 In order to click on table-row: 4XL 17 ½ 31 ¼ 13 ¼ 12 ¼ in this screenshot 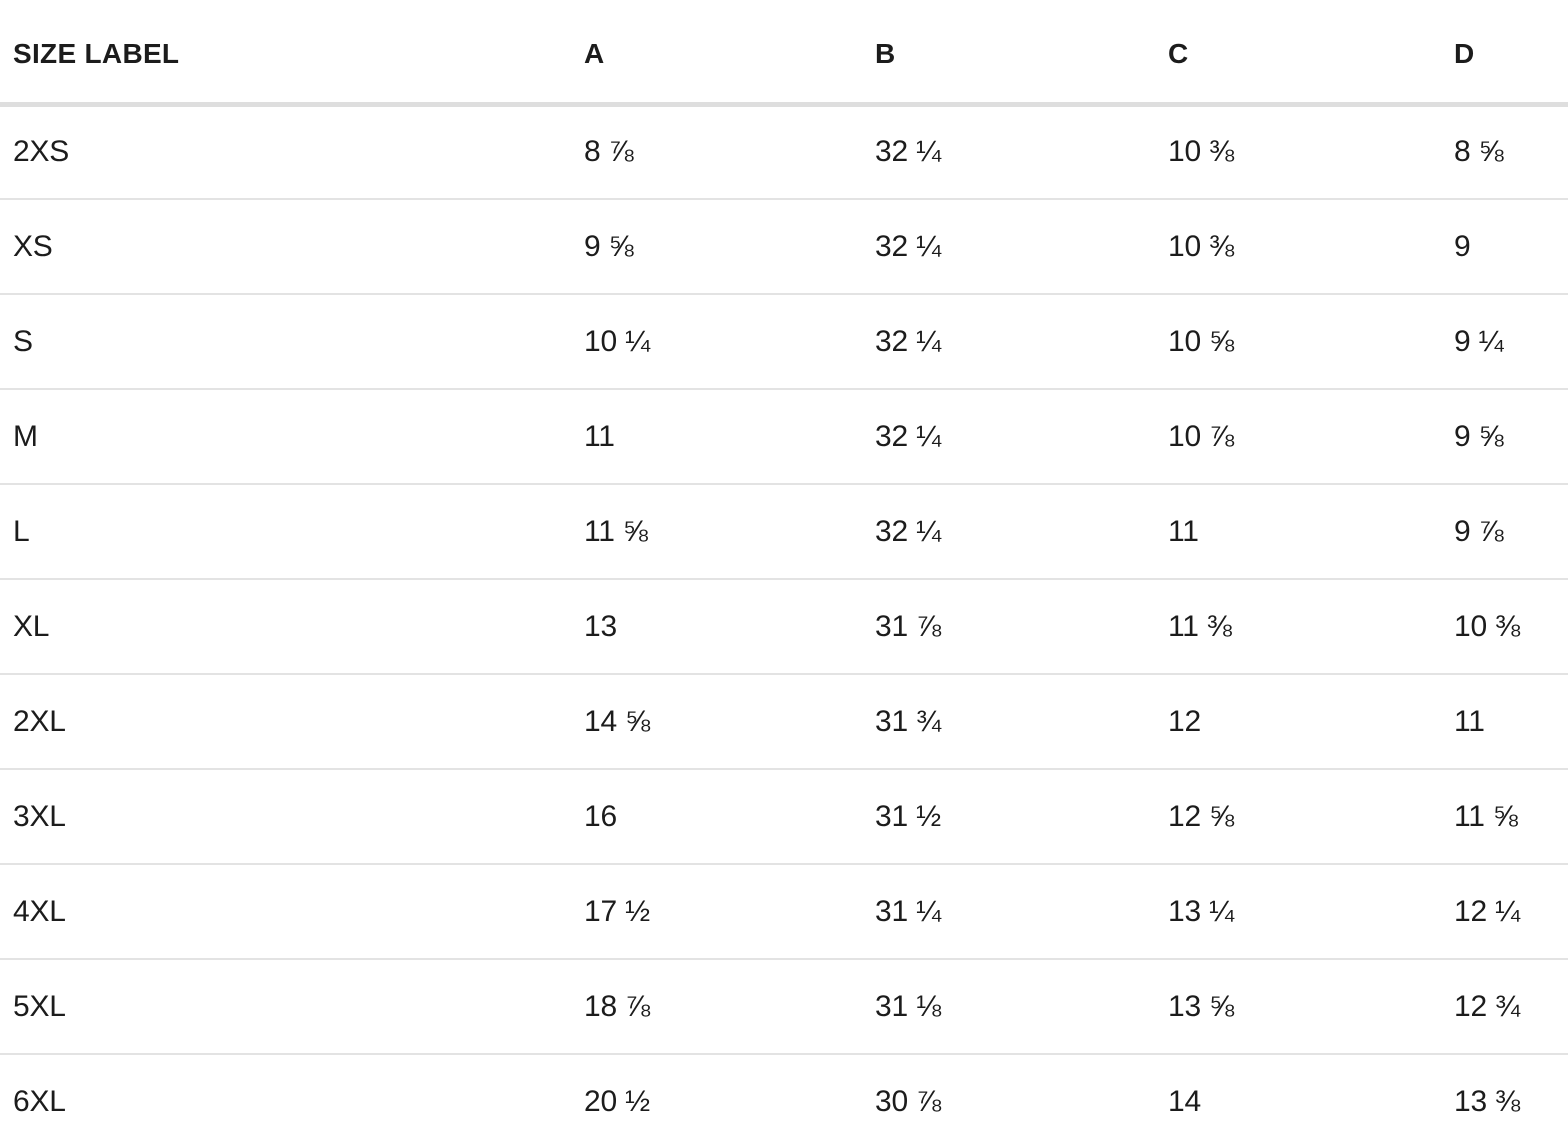, I will do `click(784, 912)`.